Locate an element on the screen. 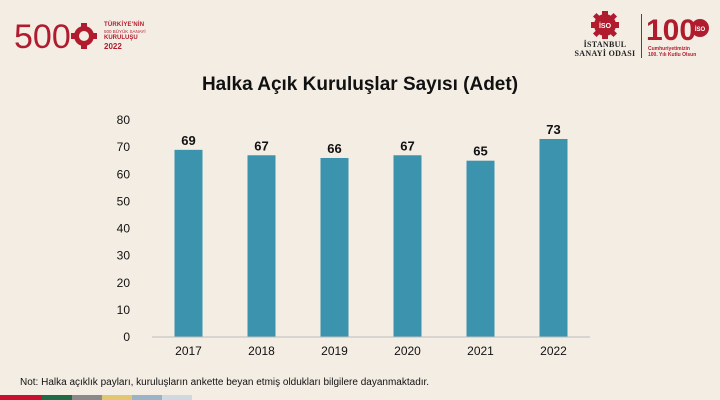 The image size is (720, 400). centennial-number: 100 is located at coordinates (671, 30).